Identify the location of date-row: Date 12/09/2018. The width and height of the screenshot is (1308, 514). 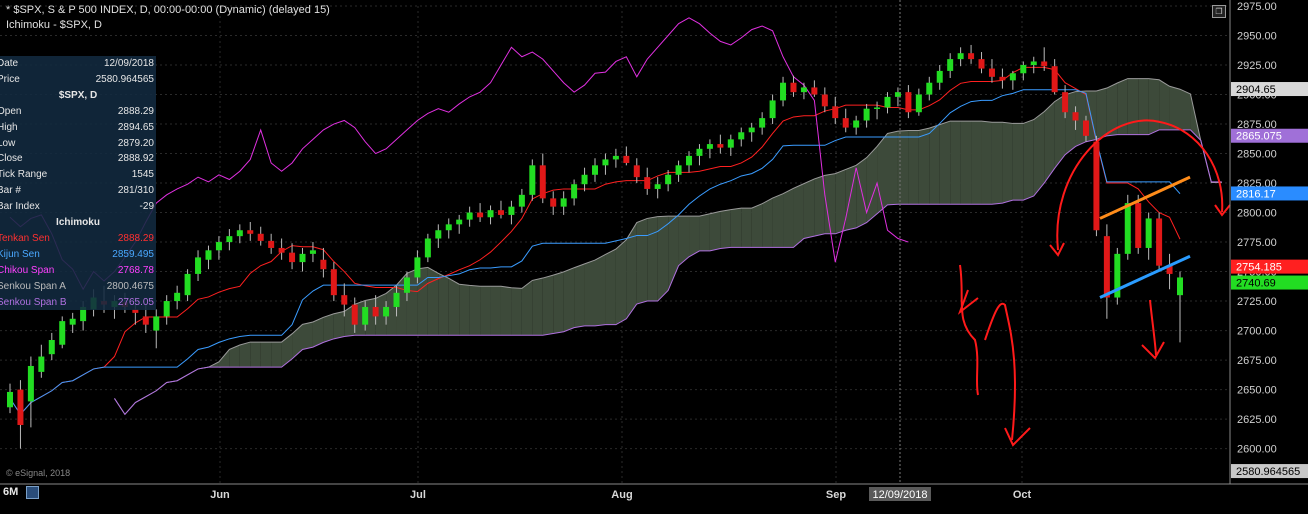
(77, 63).